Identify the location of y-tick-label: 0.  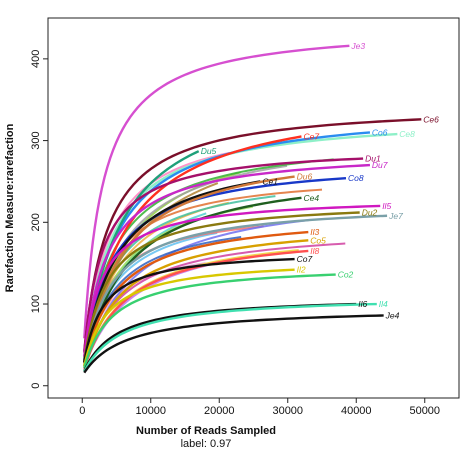
(36, 386).